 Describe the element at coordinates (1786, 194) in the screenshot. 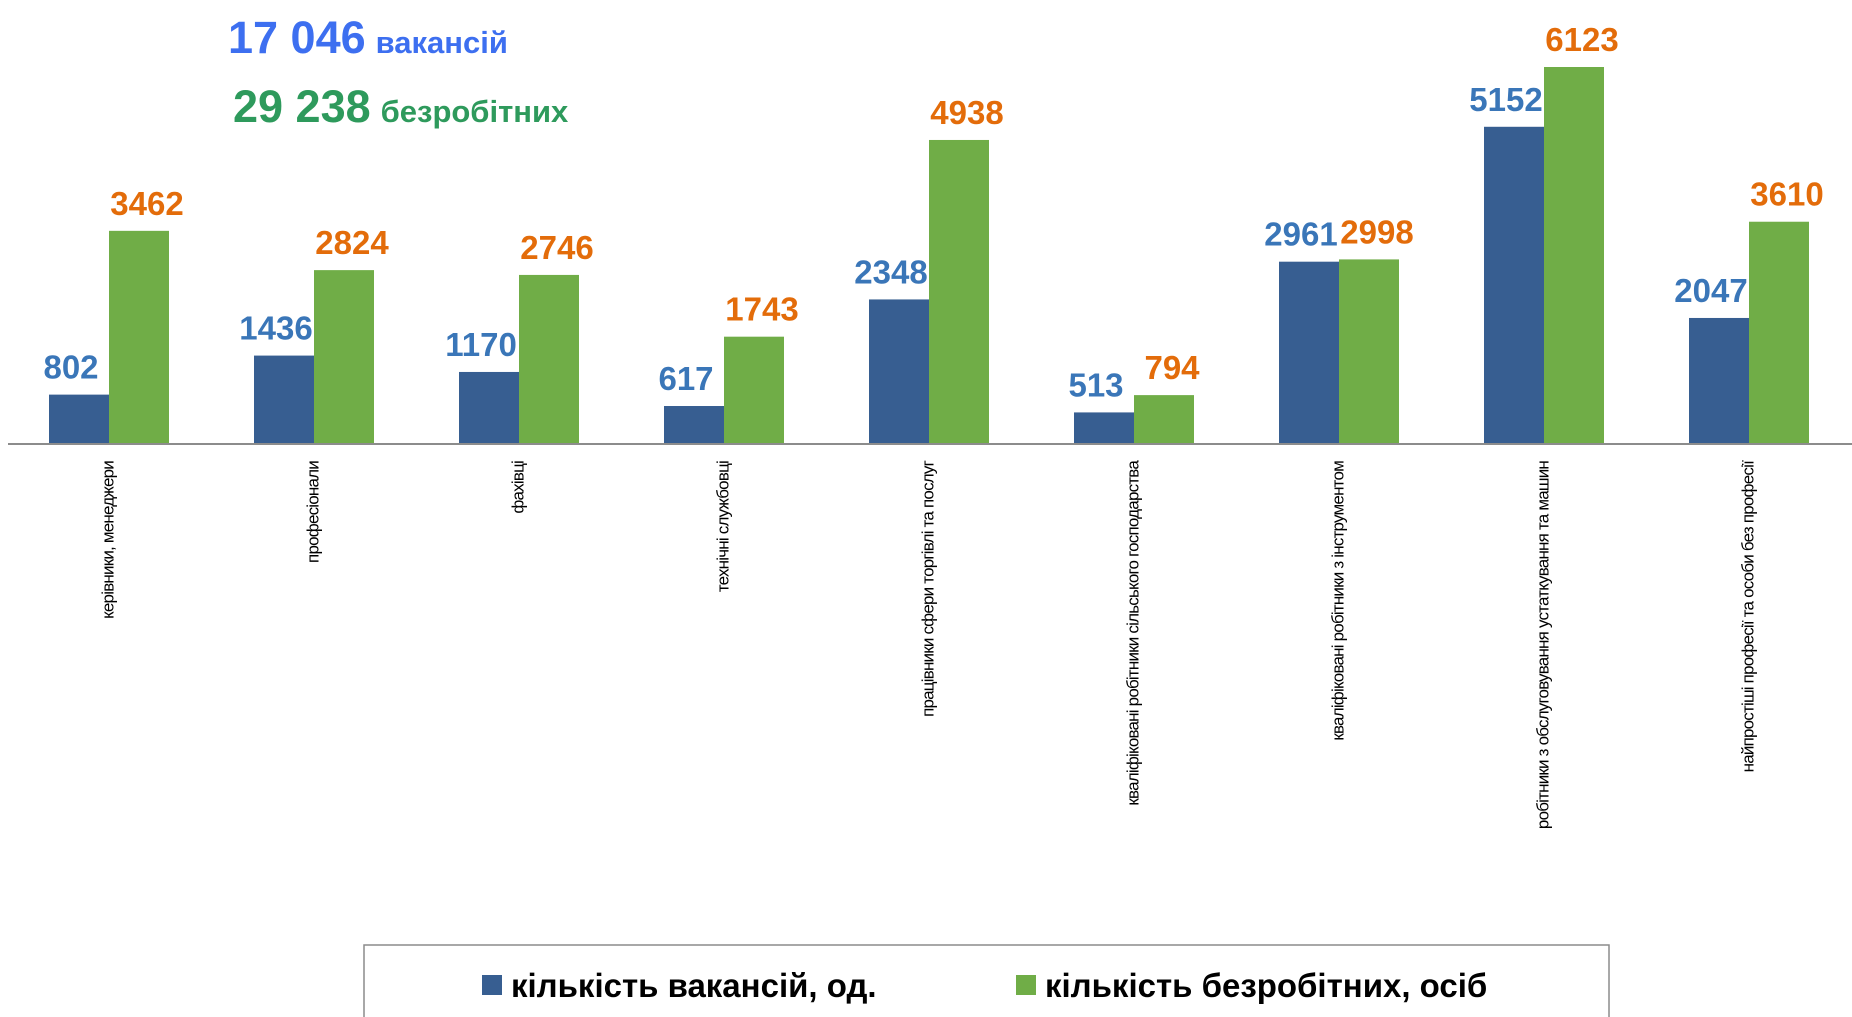

I see `value-label: 3610` at that location.